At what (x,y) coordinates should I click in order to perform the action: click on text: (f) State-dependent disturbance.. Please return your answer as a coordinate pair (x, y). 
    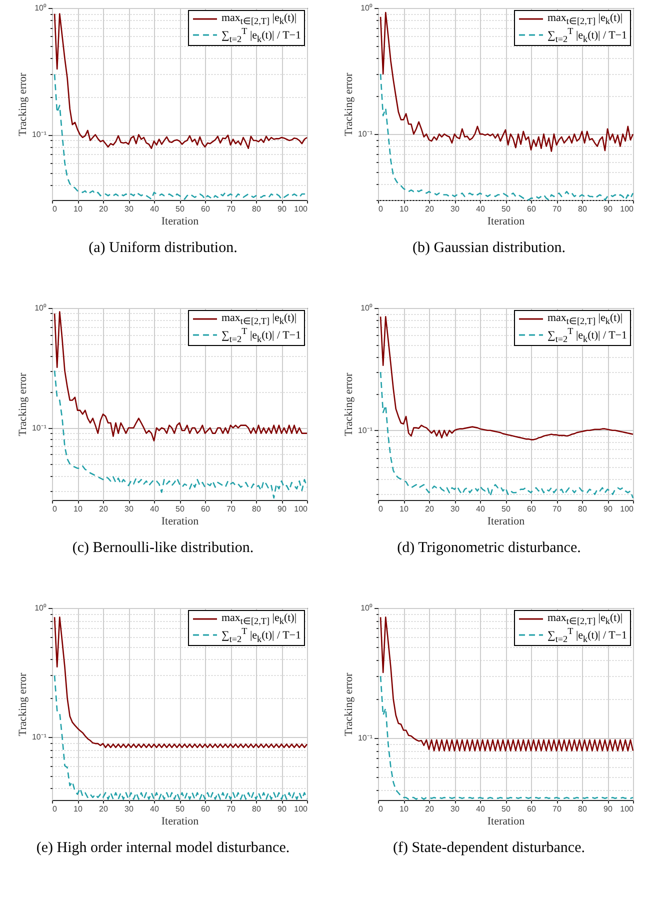
    Looking at the image, I should click on (489, 848).